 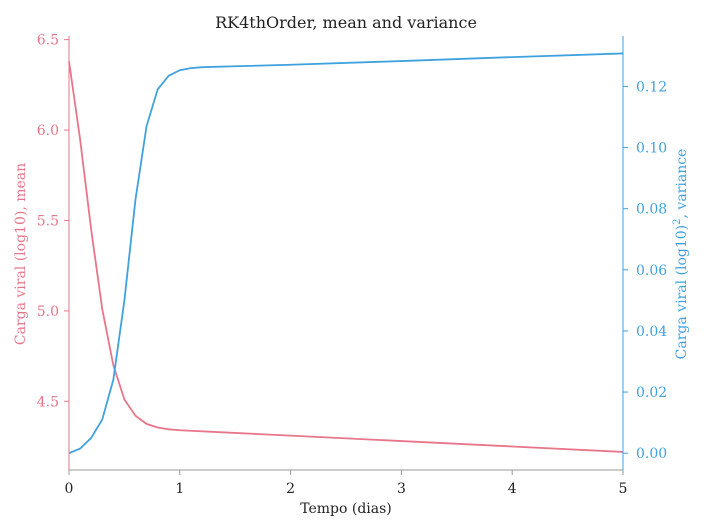 I want to click on right-y-axis-title-superscript: 2, so click(x=677, y=221).